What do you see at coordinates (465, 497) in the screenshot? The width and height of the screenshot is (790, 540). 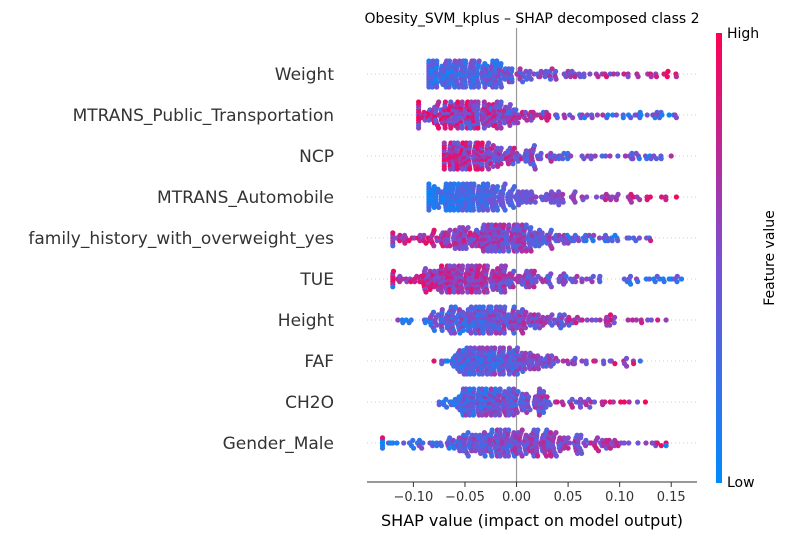 I see `x-tick-label: −0.05` at bounding box center [465, 497].